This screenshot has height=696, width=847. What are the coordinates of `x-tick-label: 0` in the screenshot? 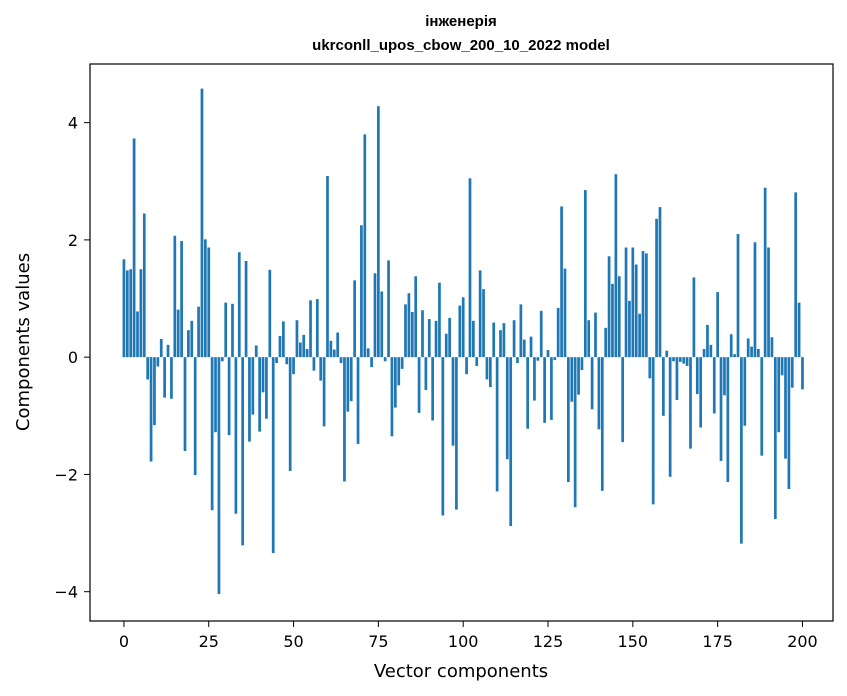 It's located at (124, 641).